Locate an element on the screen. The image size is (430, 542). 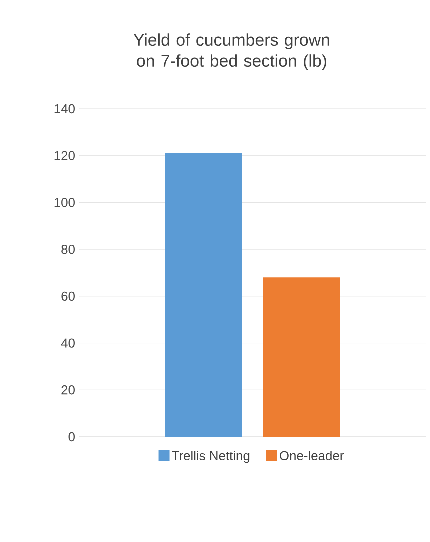
y-tick-label: 20 is located at coordinates (68, 390).